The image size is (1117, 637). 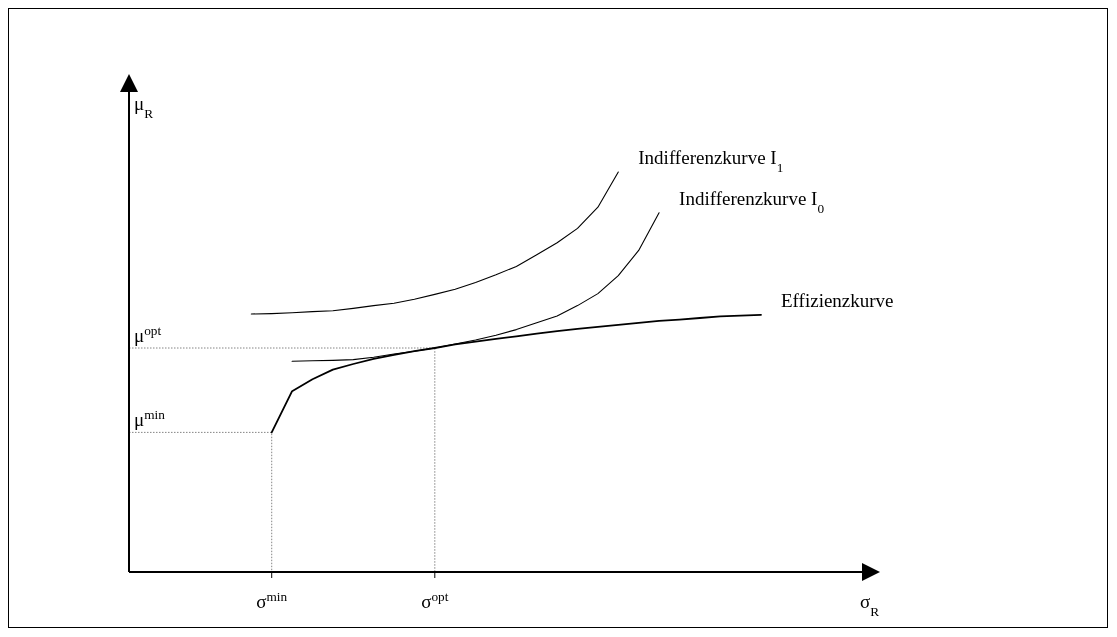 I want to click on series-label: Indifferenzkurve I$_{0}$, so click(x=752, y=201).